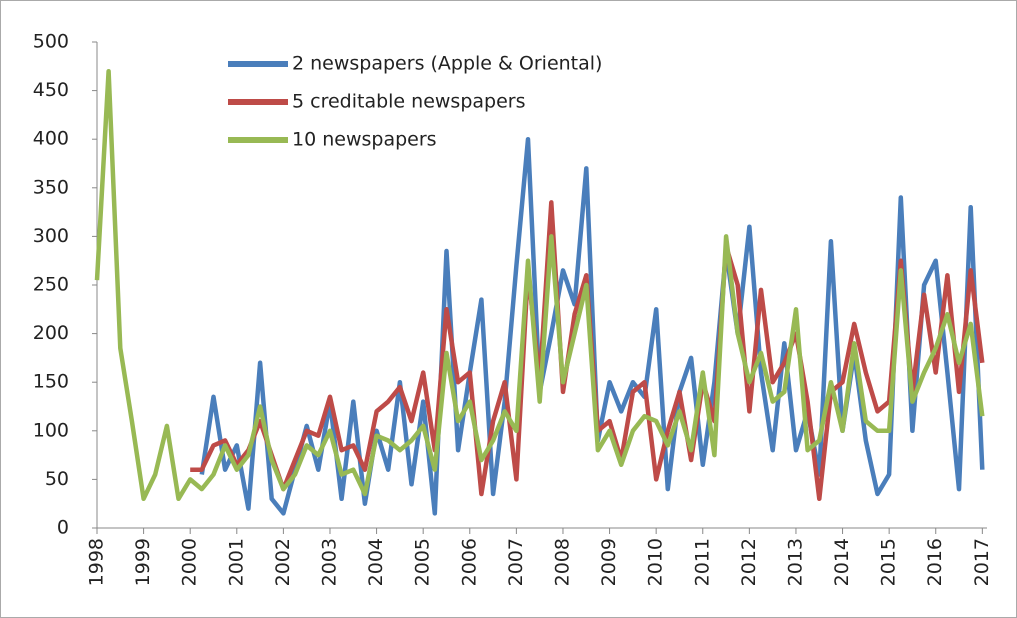  What do you see at coordinates (329, 562) in the screenshot?
I see `x-tick-label: 2003` at bounding box center [329, 562].